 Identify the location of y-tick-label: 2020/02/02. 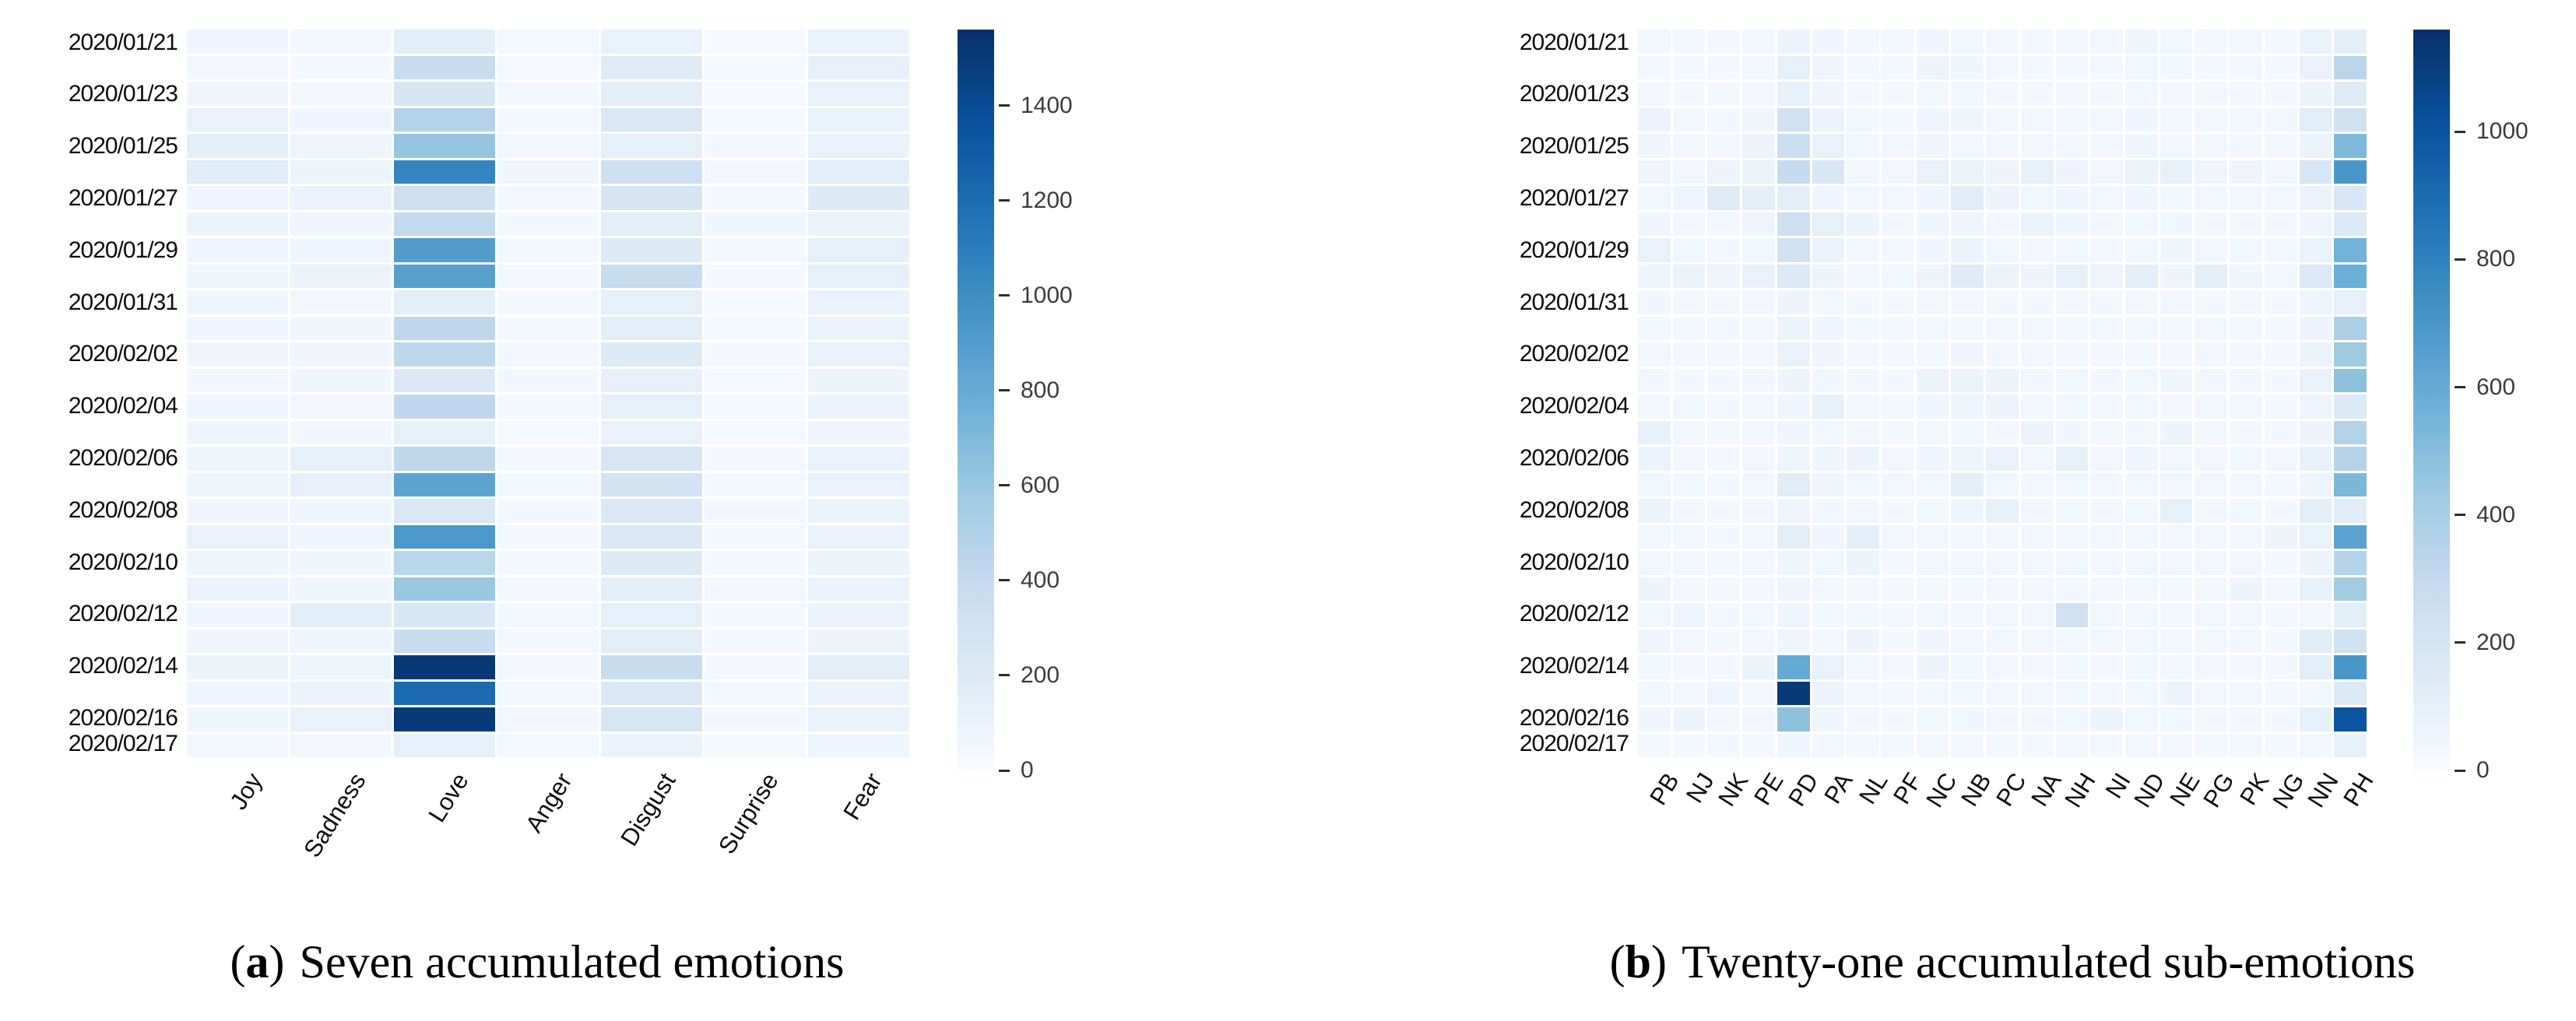
(1574, 354).